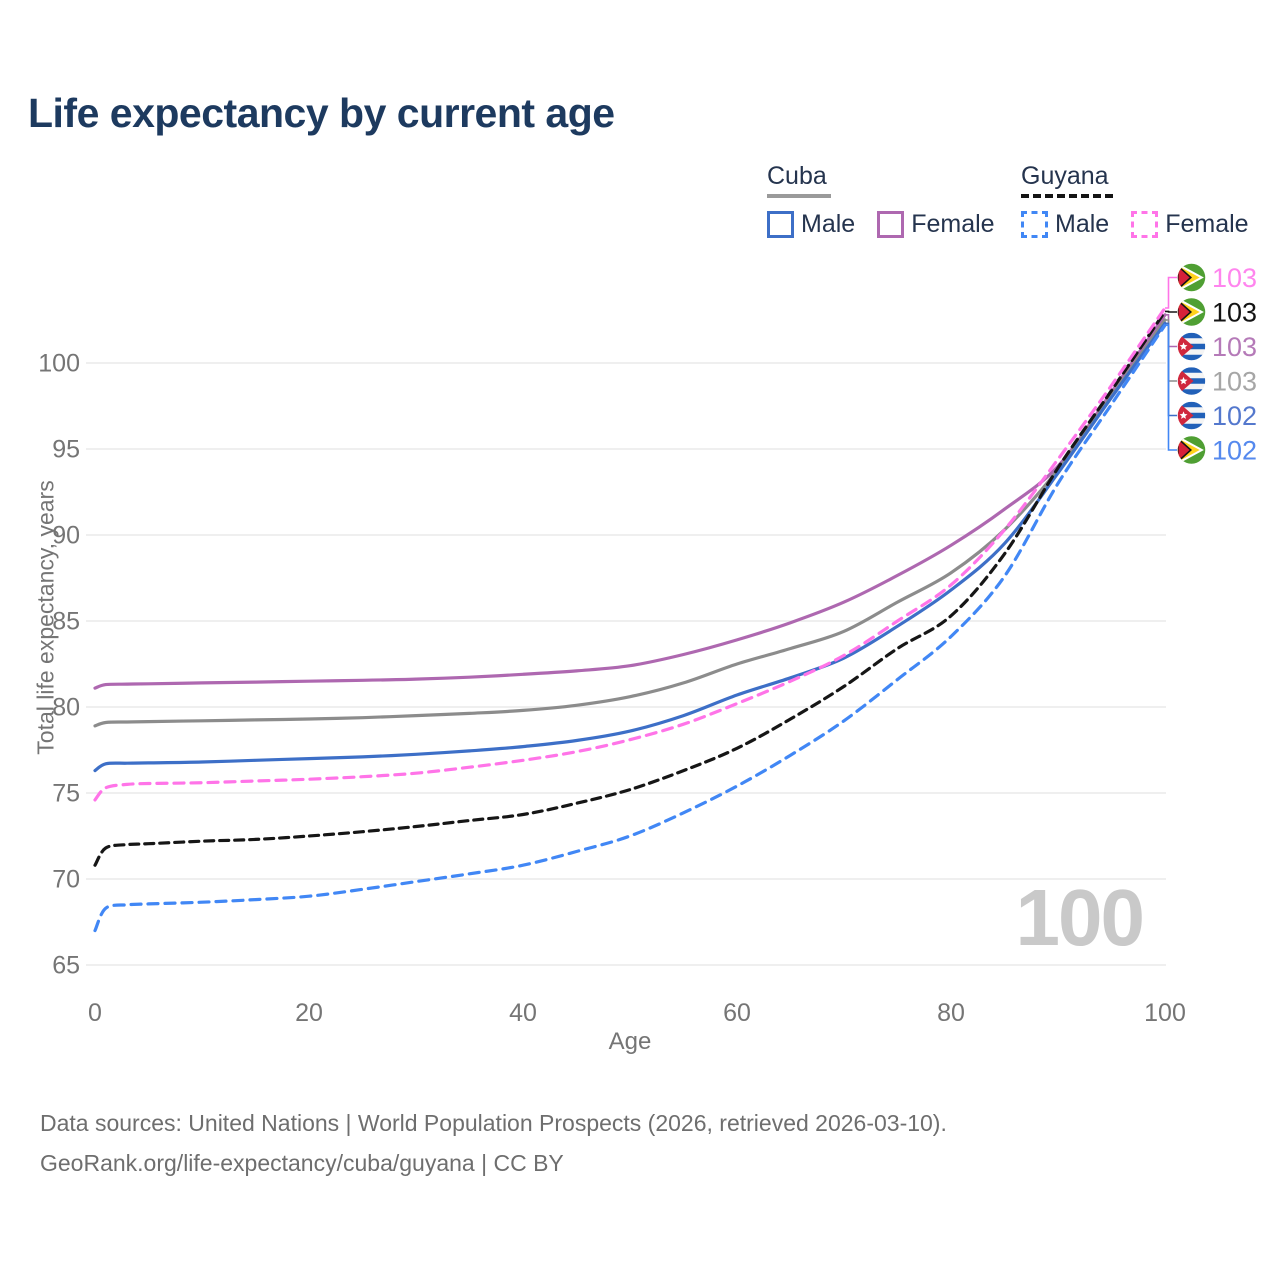 This screenshot has height=1280, width=1280. Describe the element at coordinates (66, 622) in the screenshot. I see `y-tick-label: 85` at that location.